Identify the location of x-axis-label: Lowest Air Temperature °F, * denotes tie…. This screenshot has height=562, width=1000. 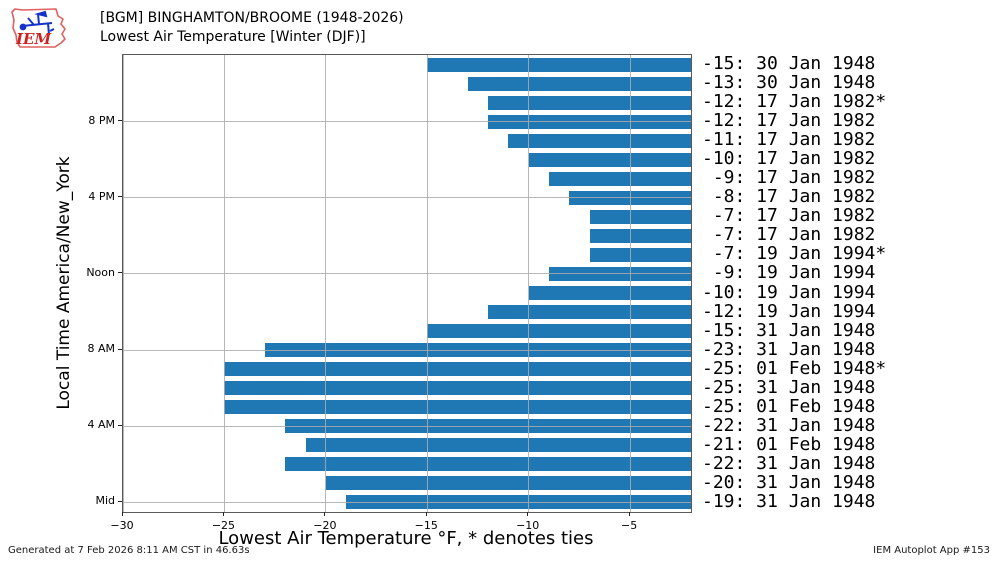
(406, 538).